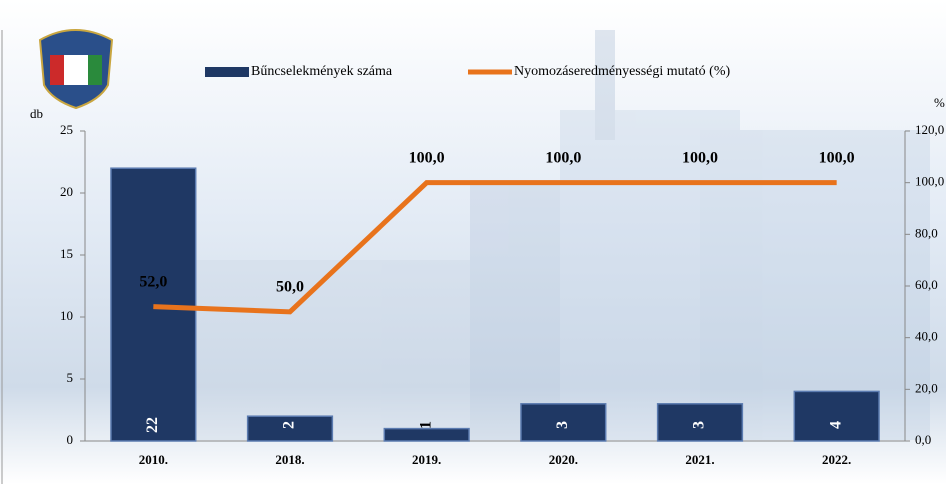 Image resolution: width=946 pixels, height=484 pixels. What do you see at coordinates (563, 459) in the screenshot?
I see `x-tick-label: 2020.` at bounding box center [563, 459].